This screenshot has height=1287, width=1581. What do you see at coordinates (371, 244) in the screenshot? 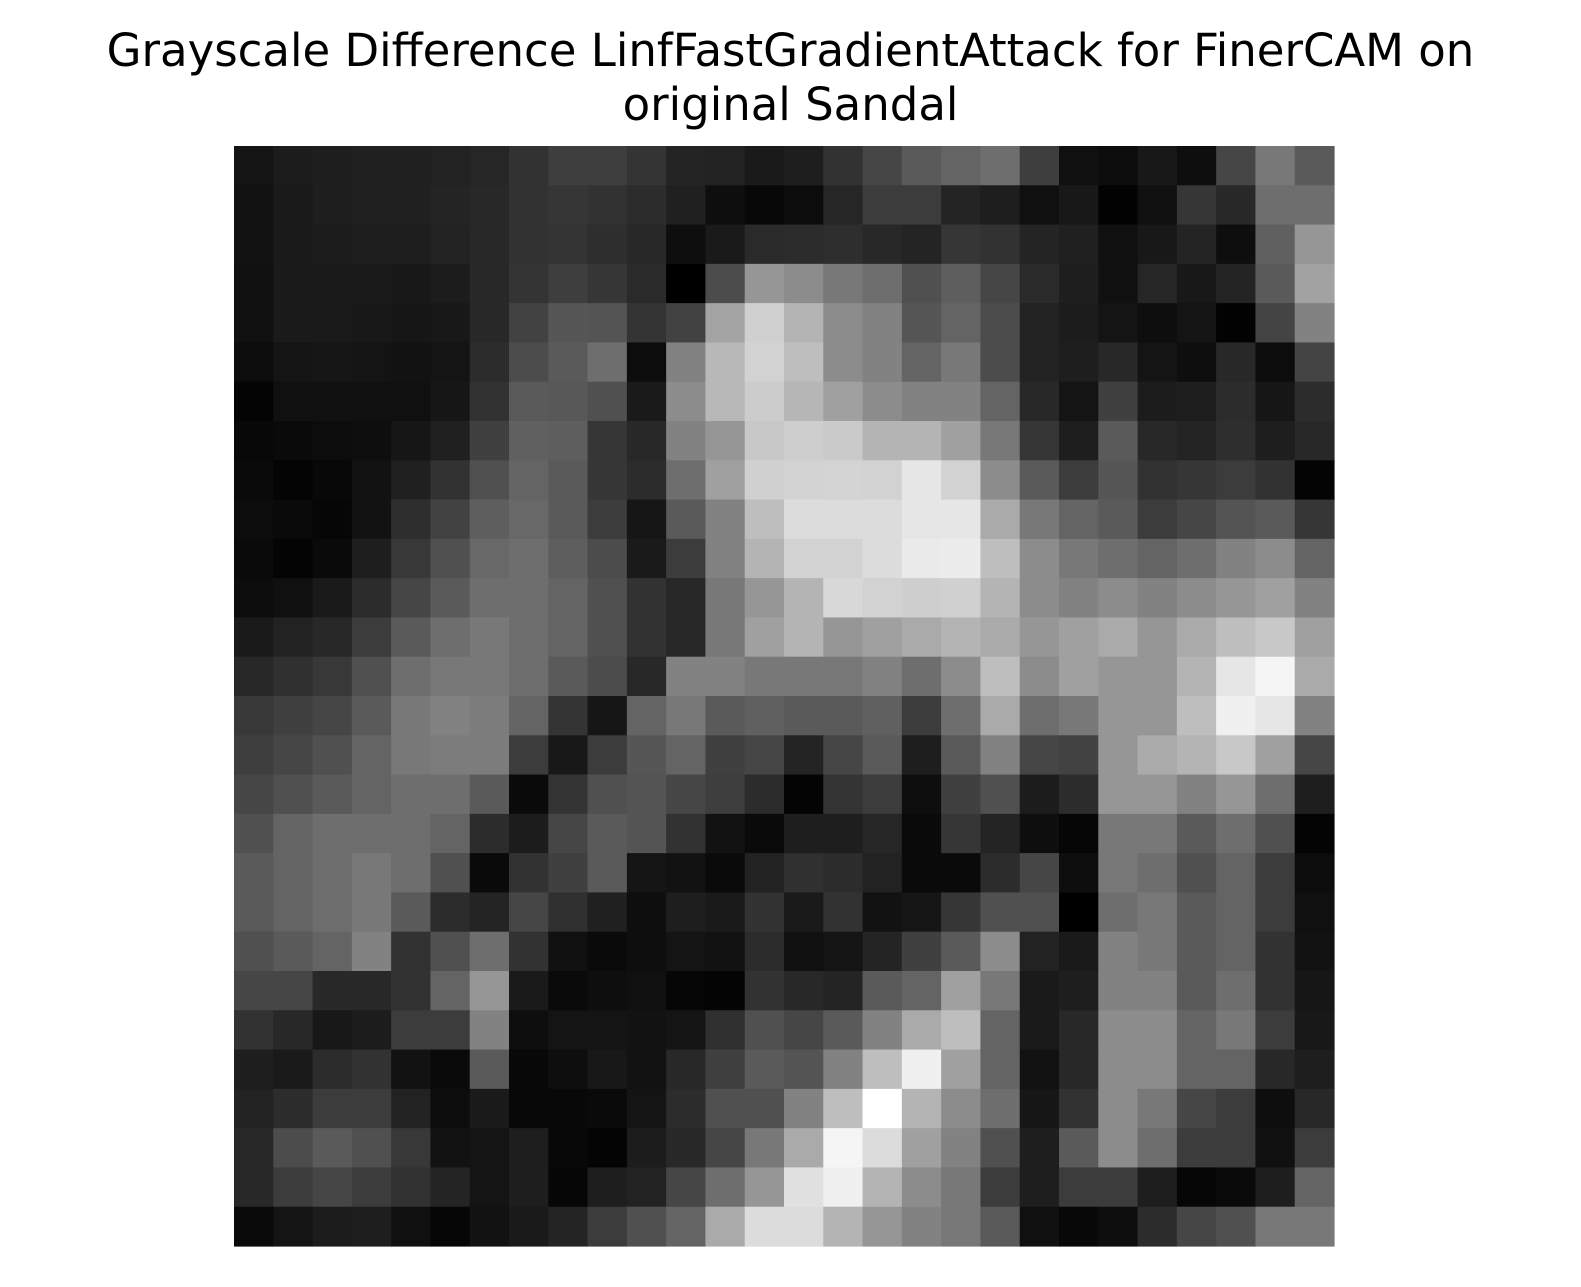
I see `heatmap-cell-r2-c3` at bounding box center [371, 244].